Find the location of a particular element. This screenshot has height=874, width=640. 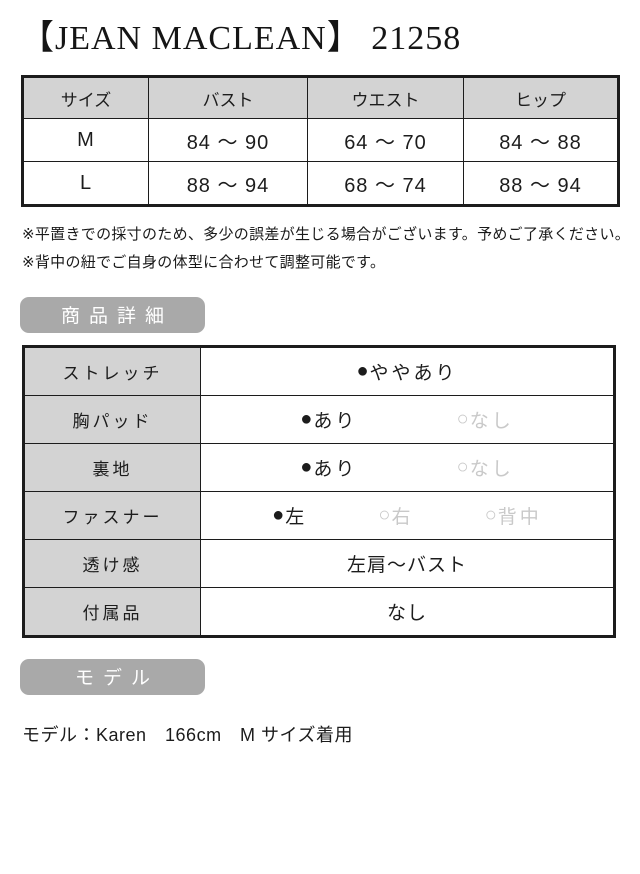

option-group: ● ややあり is located at coordinates (407, 371).